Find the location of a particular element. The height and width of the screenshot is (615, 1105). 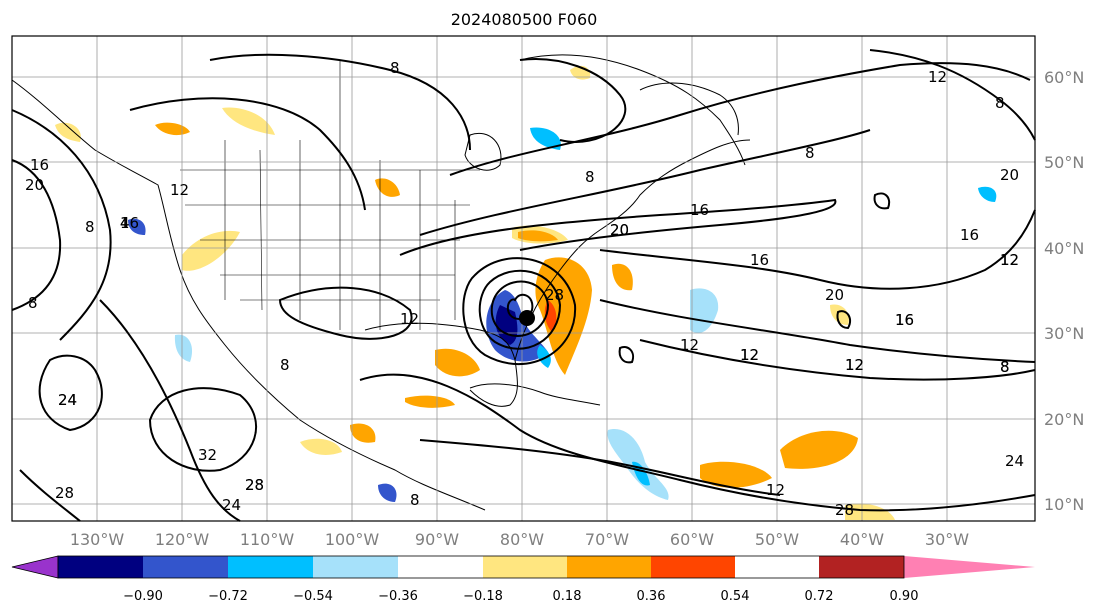

contour-8-south is located at coordinates (837, 360).